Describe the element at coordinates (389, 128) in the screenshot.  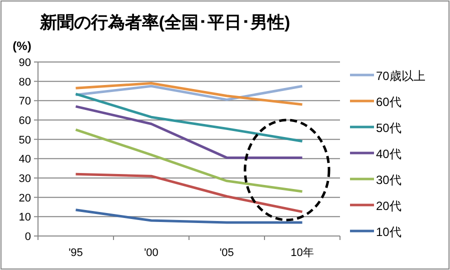
I see `legend-label: 50代` at that location.